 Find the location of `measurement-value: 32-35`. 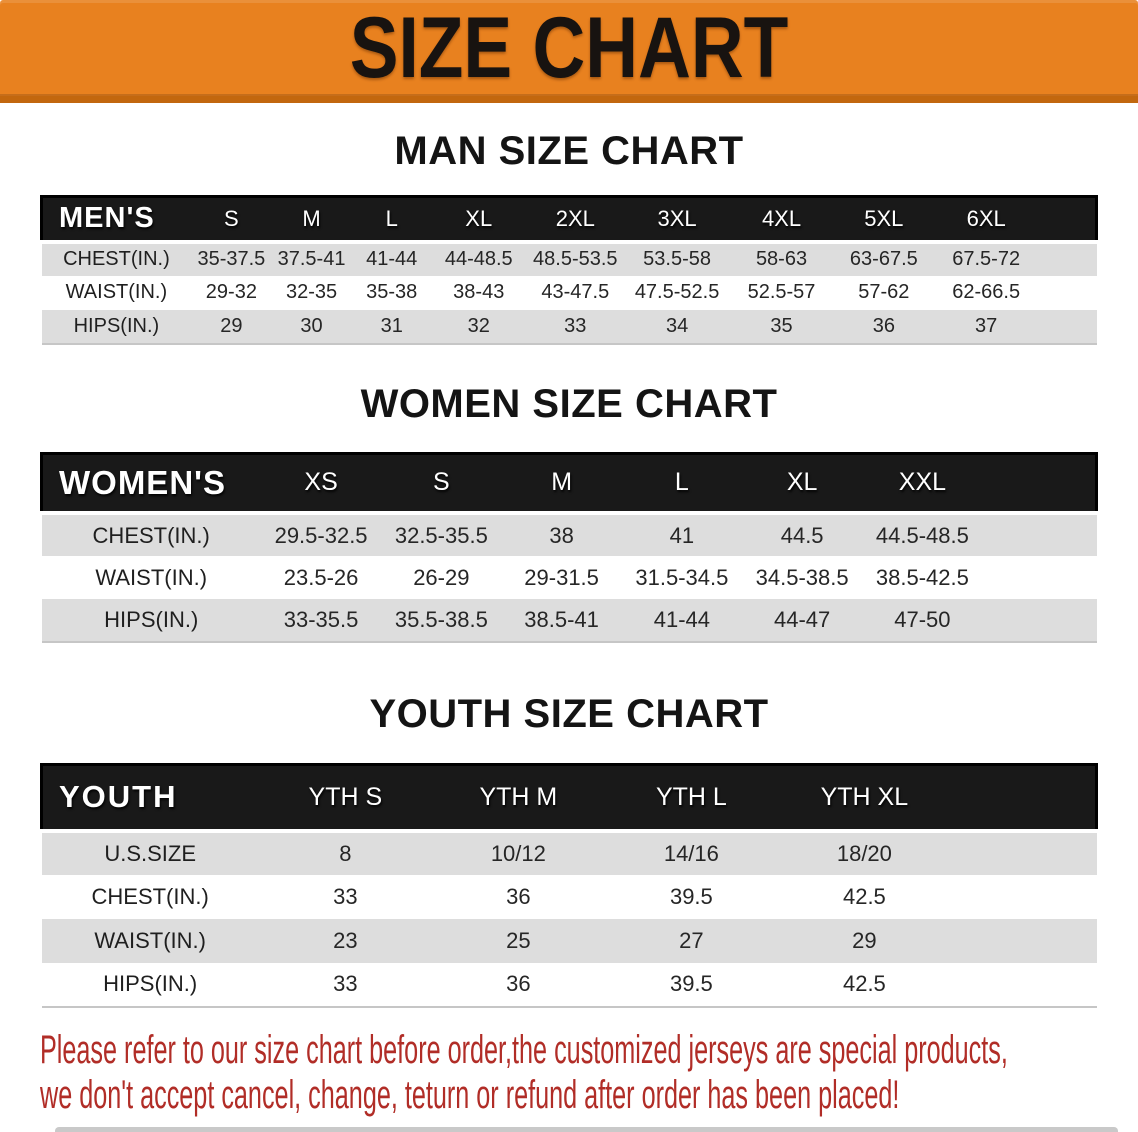

measurement-value: 32-35 is located at coordinates (311, 292).